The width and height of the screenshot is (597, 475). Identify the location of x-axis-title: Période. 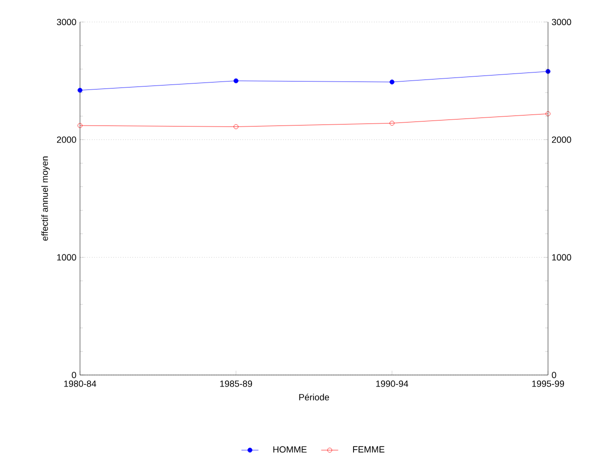
(314, 397).